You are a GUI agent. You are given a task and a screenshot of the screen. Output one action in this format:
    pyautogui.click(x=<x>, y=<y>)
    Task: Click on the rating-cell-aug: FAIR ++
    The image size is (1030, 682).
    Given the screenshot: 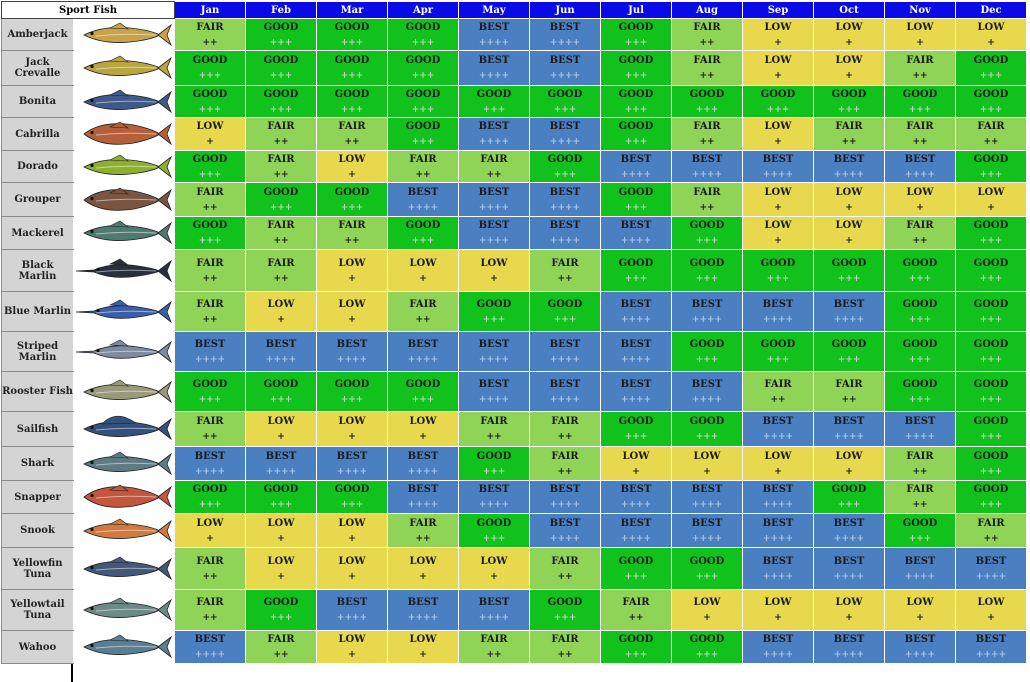 What is the action you would take?
    pyautogui.click(x=707, y=34)
    